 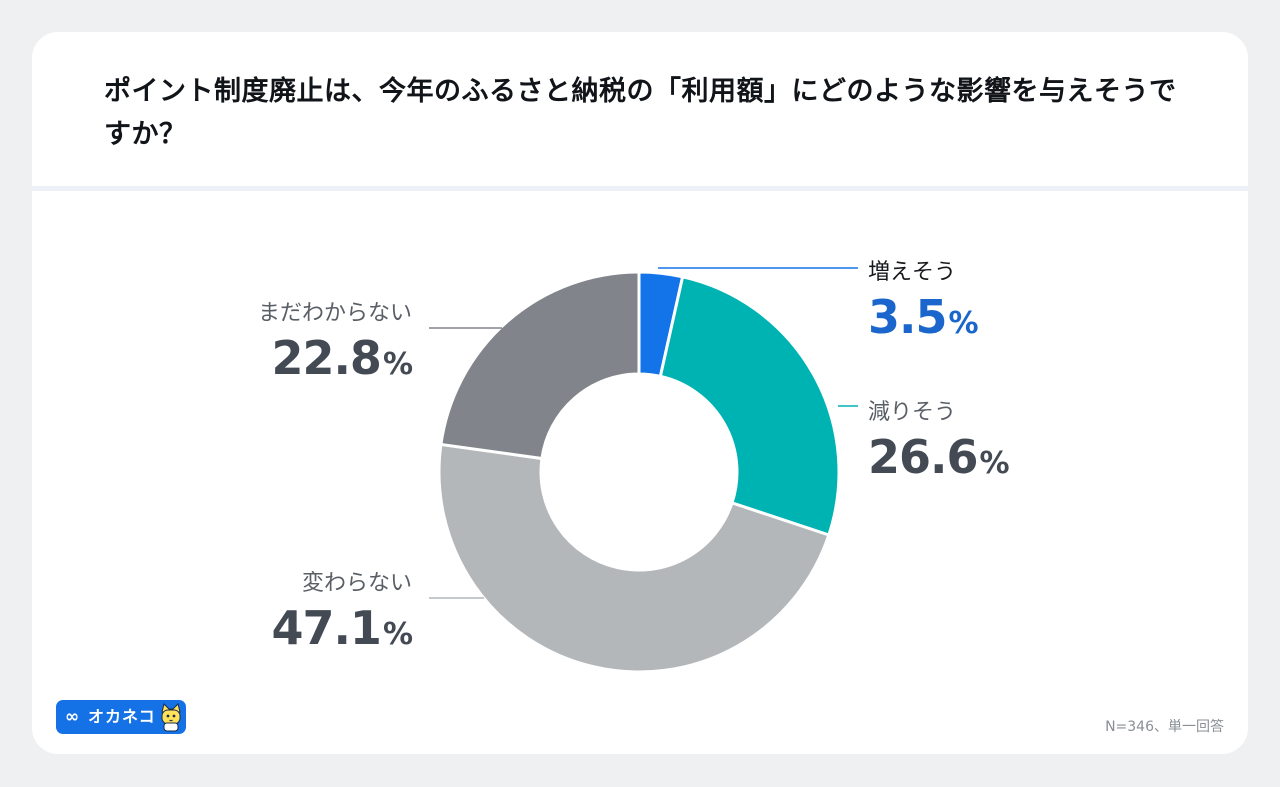 I want to click on leader-lines, so click(x=643, y=433).